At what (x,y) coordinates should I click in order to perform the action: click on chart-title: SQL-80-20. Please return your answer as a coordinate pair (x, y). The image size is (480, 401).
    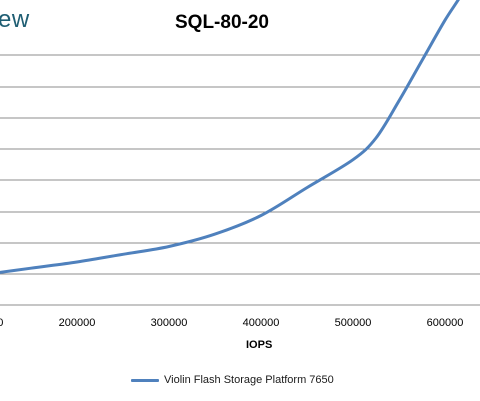
    Looking at the image, I should click on (222, 22).